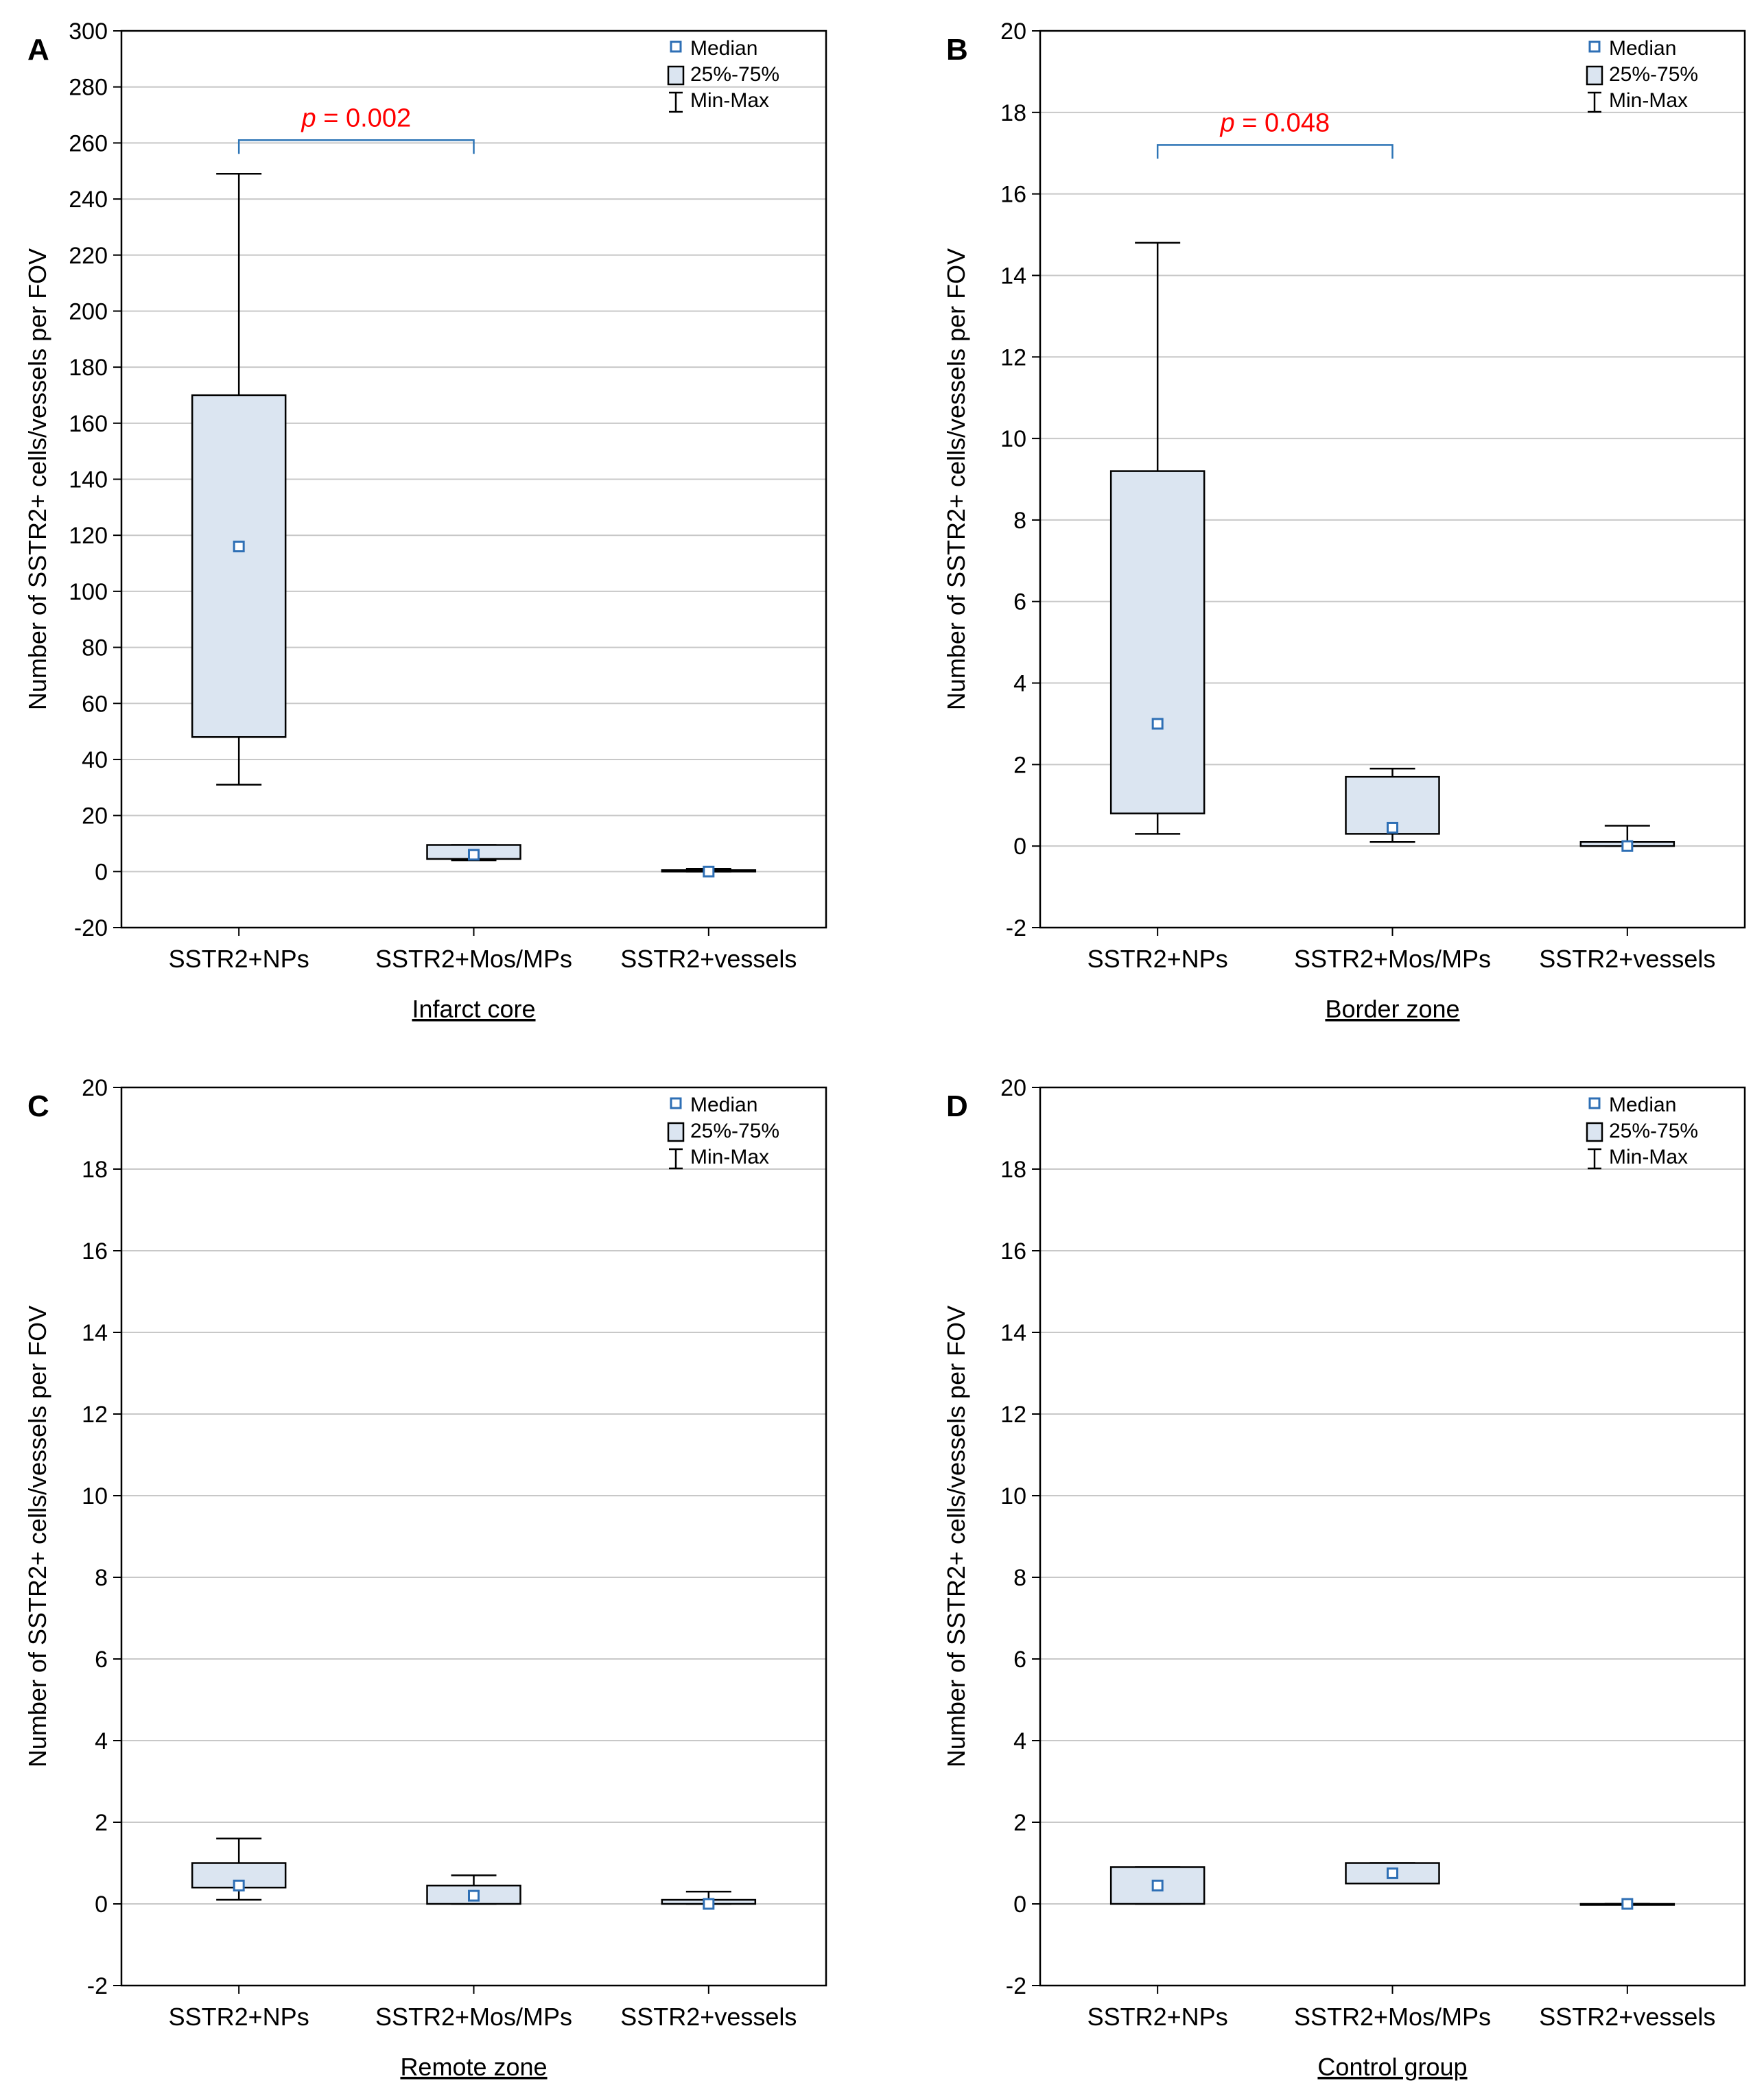 The width and height of the screenshot is (1764, 2096). What do you see at coordinates (88, 480) in the screenshot?
I see `y-tick-label: 140` at bounding box center [88, 480].